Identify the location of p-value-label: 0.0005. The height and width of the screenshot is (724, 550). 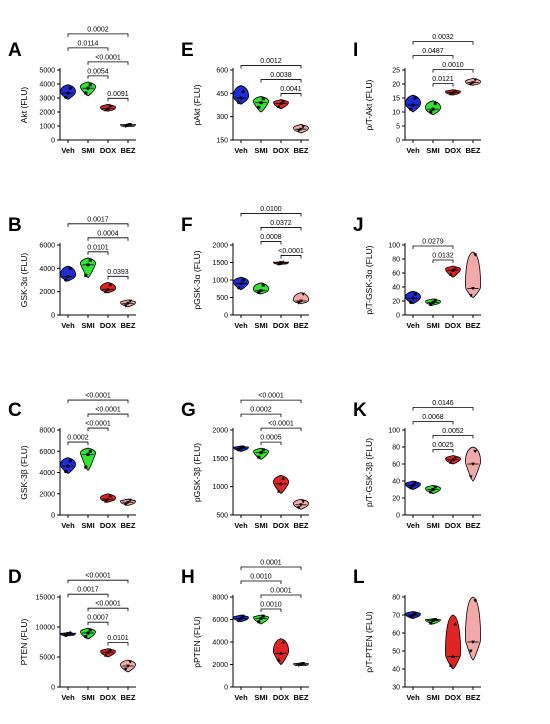
(271, 438).